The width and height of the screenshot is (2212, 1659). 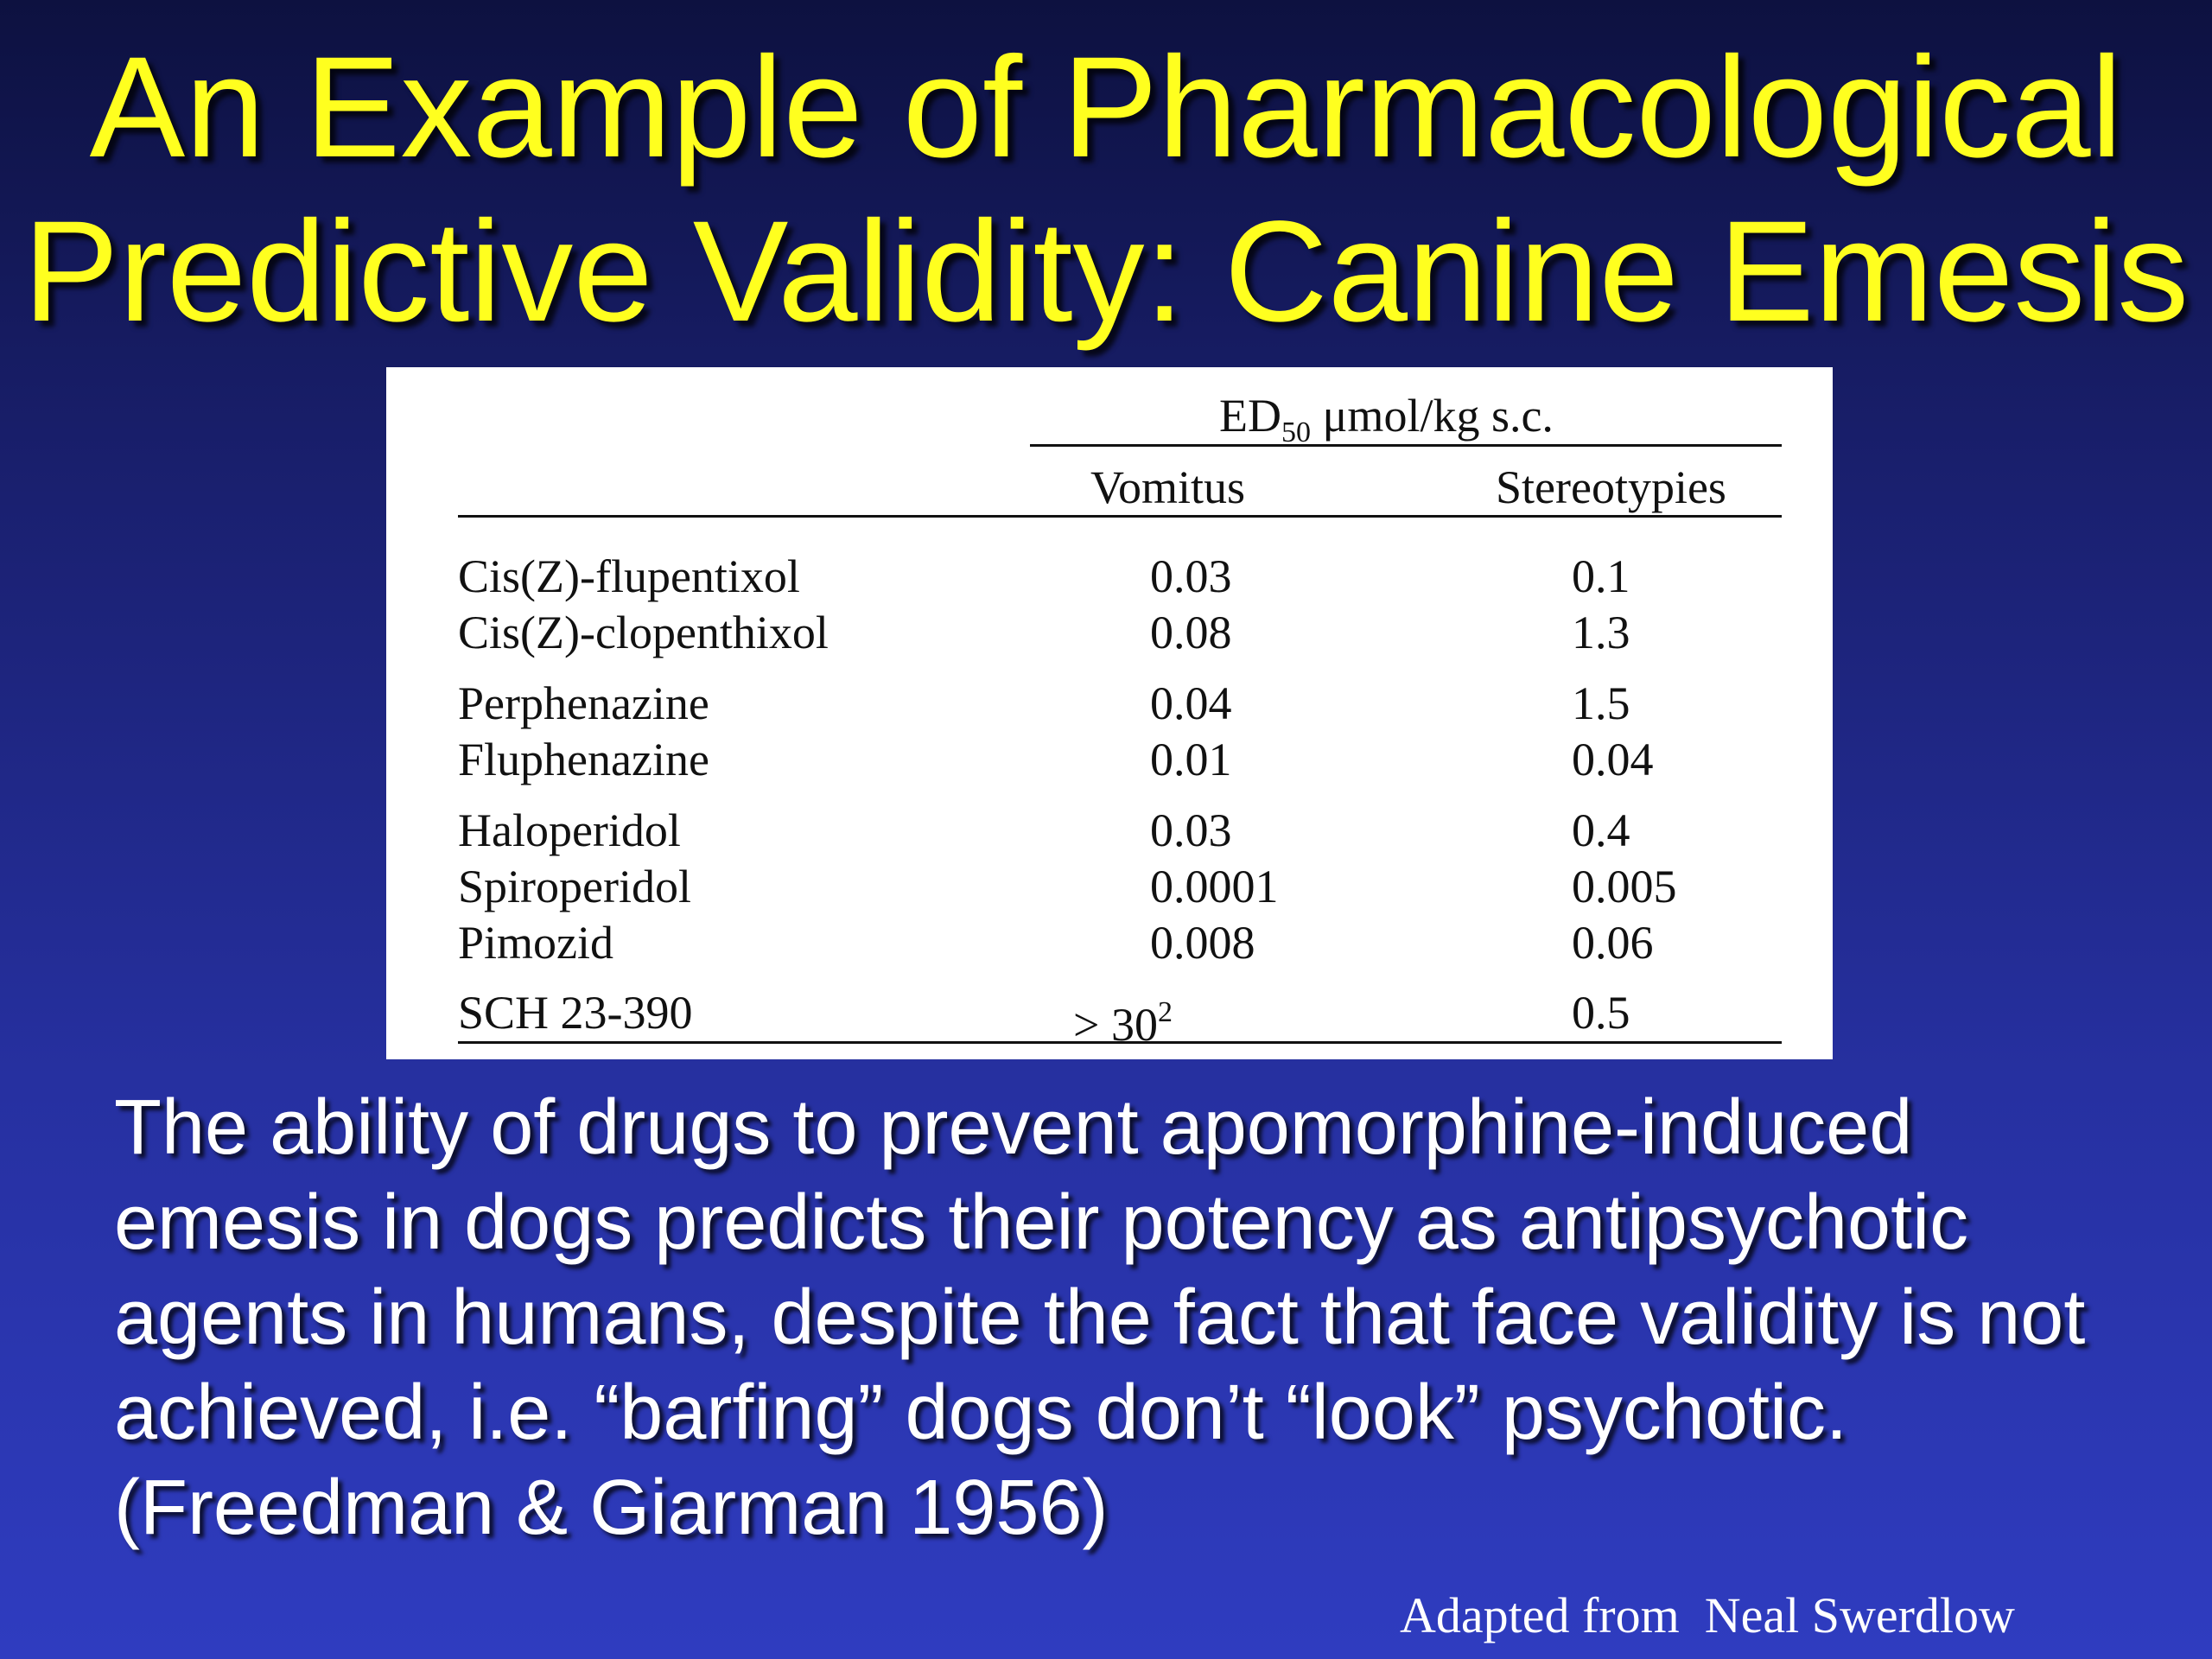 What do you see at coordinates (1296, 432) in the screenshot?
I see `group-header-subscript: 50` at bounding box center [1296, 432].